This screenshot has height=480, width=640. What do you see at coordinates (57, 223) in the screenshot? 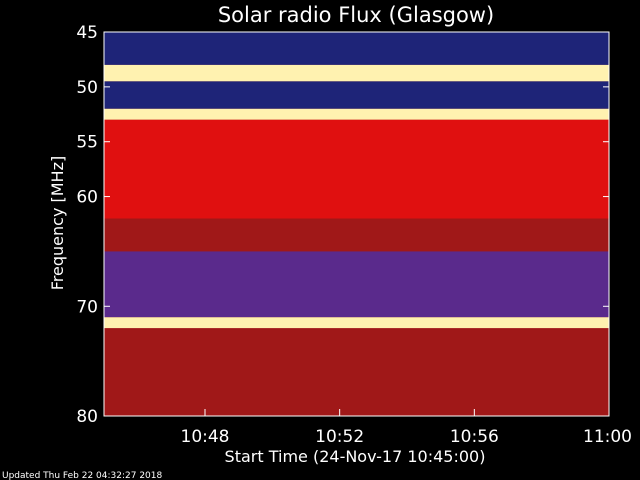
I see `y-axis-label: Frequency [MHz]` at bounding box center [57, 223].